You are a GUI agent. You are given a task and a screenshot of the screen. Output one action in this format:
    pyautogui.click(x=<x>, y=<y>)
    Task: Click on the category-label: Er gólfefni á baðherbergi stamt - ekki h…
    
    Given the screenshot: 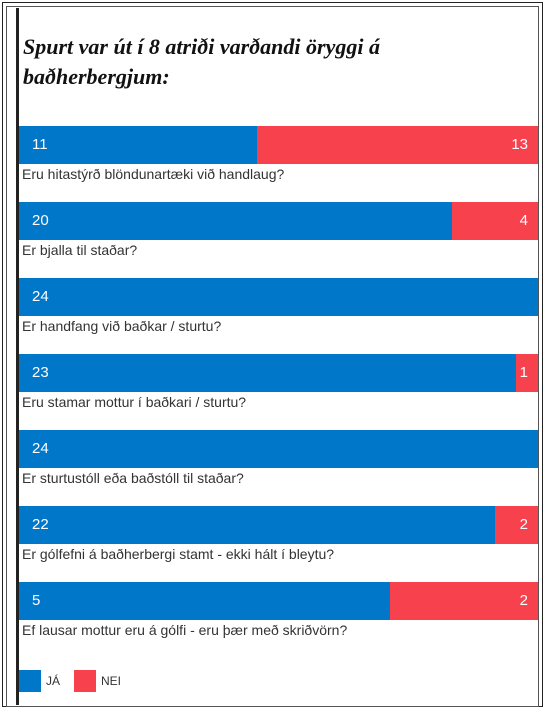 What is the action you would take?
    pyautogui.click(x=178, y=554)
    